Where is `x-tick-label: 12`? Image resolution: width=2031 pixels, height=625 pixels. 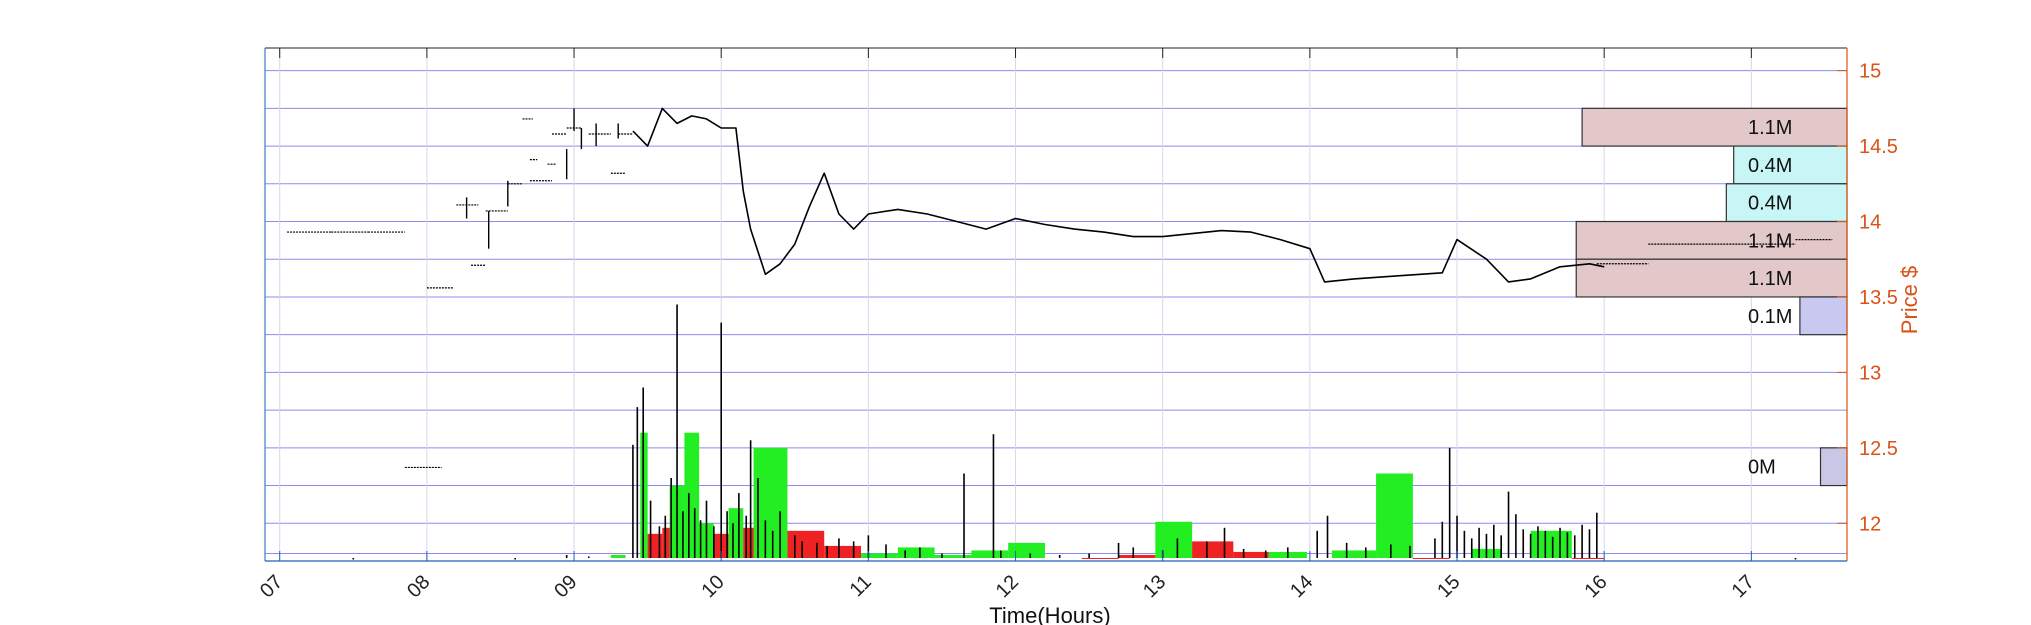
x-tick-label: 12 is located at coordinates (1007, 586).